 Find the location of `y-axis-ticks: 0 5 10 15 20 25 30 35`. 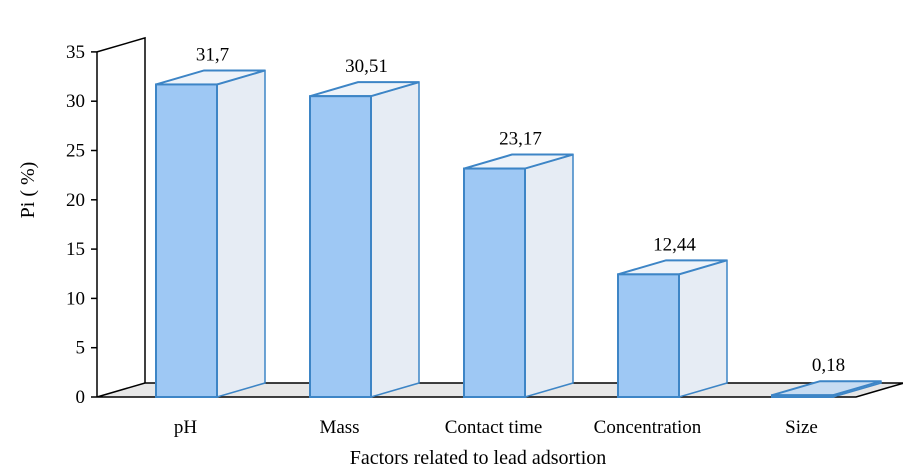

y-axis-ticks: 0 5 10 15 20 25 30 35 is located at coordinates (81, 225).